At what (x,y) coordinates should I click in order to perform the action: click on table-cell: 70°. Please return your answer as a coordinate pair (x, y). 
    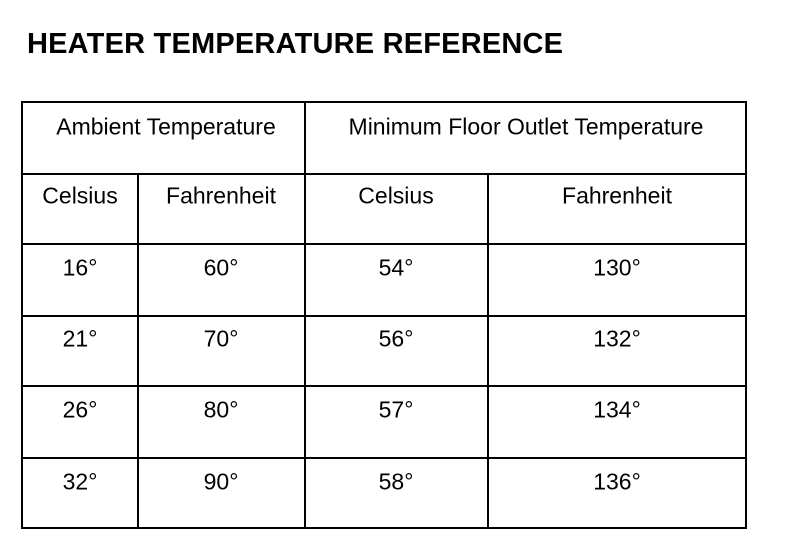
    Looking at the image, I should click on (221, 338).